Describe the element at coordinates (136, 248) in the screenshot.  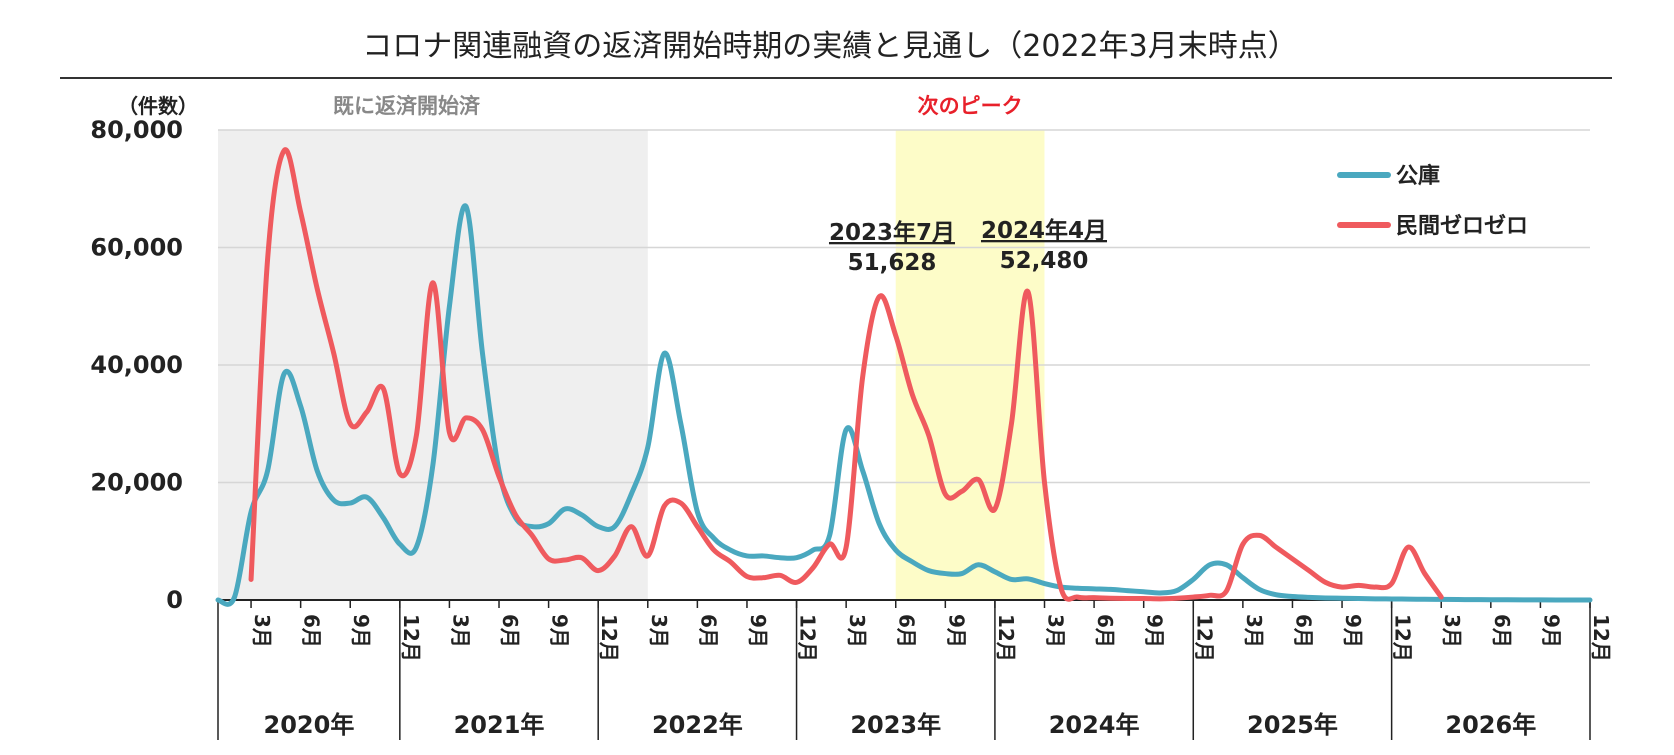
I see `y-tick-label: 60,000` at that location.